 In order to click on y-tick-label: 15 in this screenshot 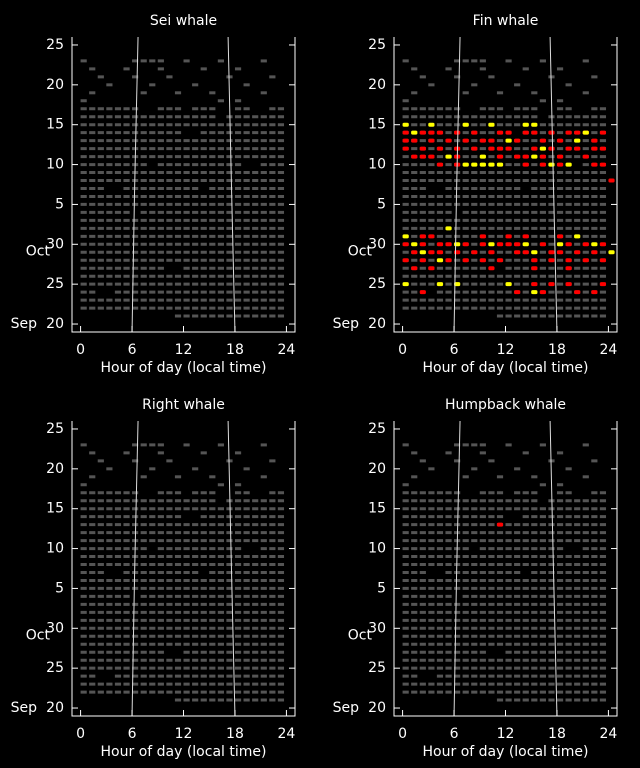, I will do `click(55, 125)`.